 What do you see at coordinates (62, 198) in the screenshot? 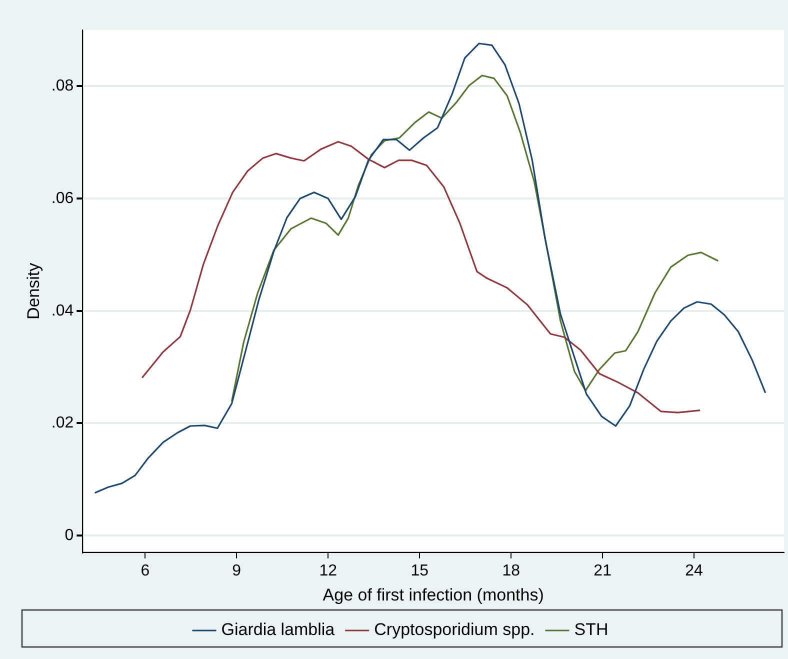
I see `y-tick-label: .06` at bounding box center [62, 198].